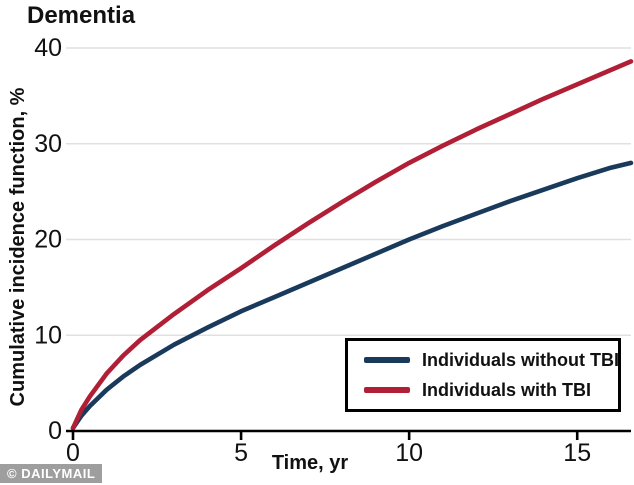 The height and width of the screenshot is (485, 634). What do you see at coordinates (73, 453) in the screenshot?
I see `x-tick-label-0: 0` at bounding box center [73, 453].